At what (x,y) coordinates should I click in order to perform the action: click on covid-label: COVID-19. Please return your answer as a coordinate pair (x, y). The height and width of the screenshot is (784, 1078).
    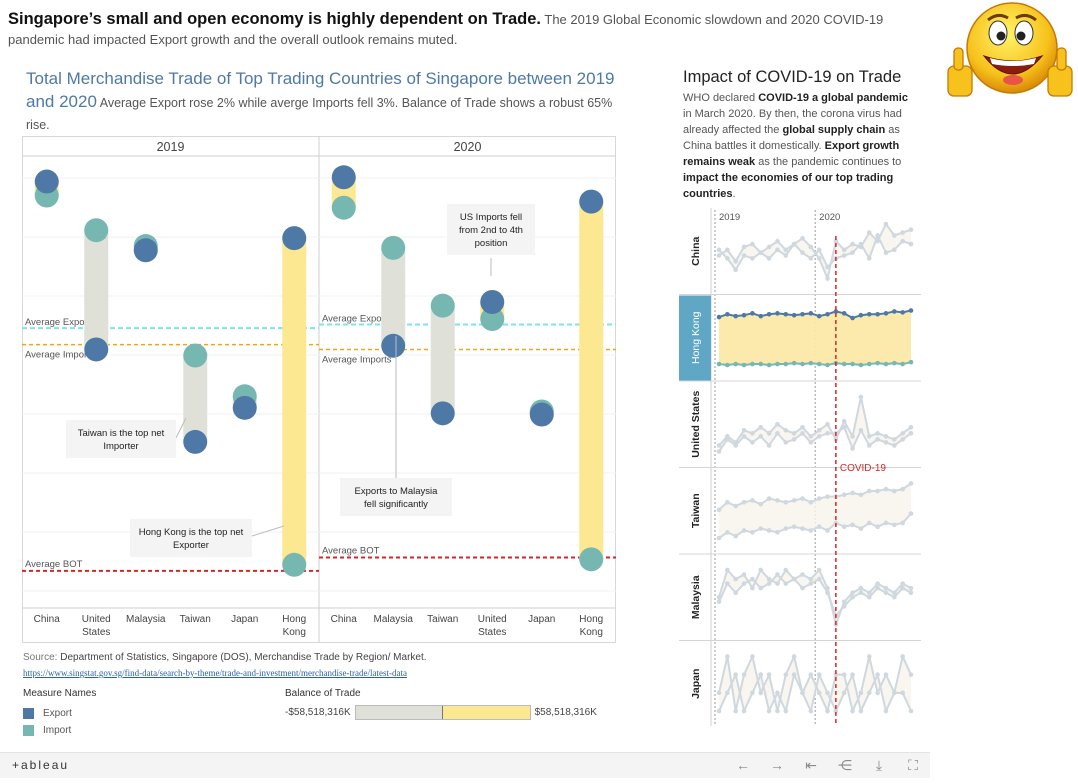
    Looking at the image, I should click on (863, 468).